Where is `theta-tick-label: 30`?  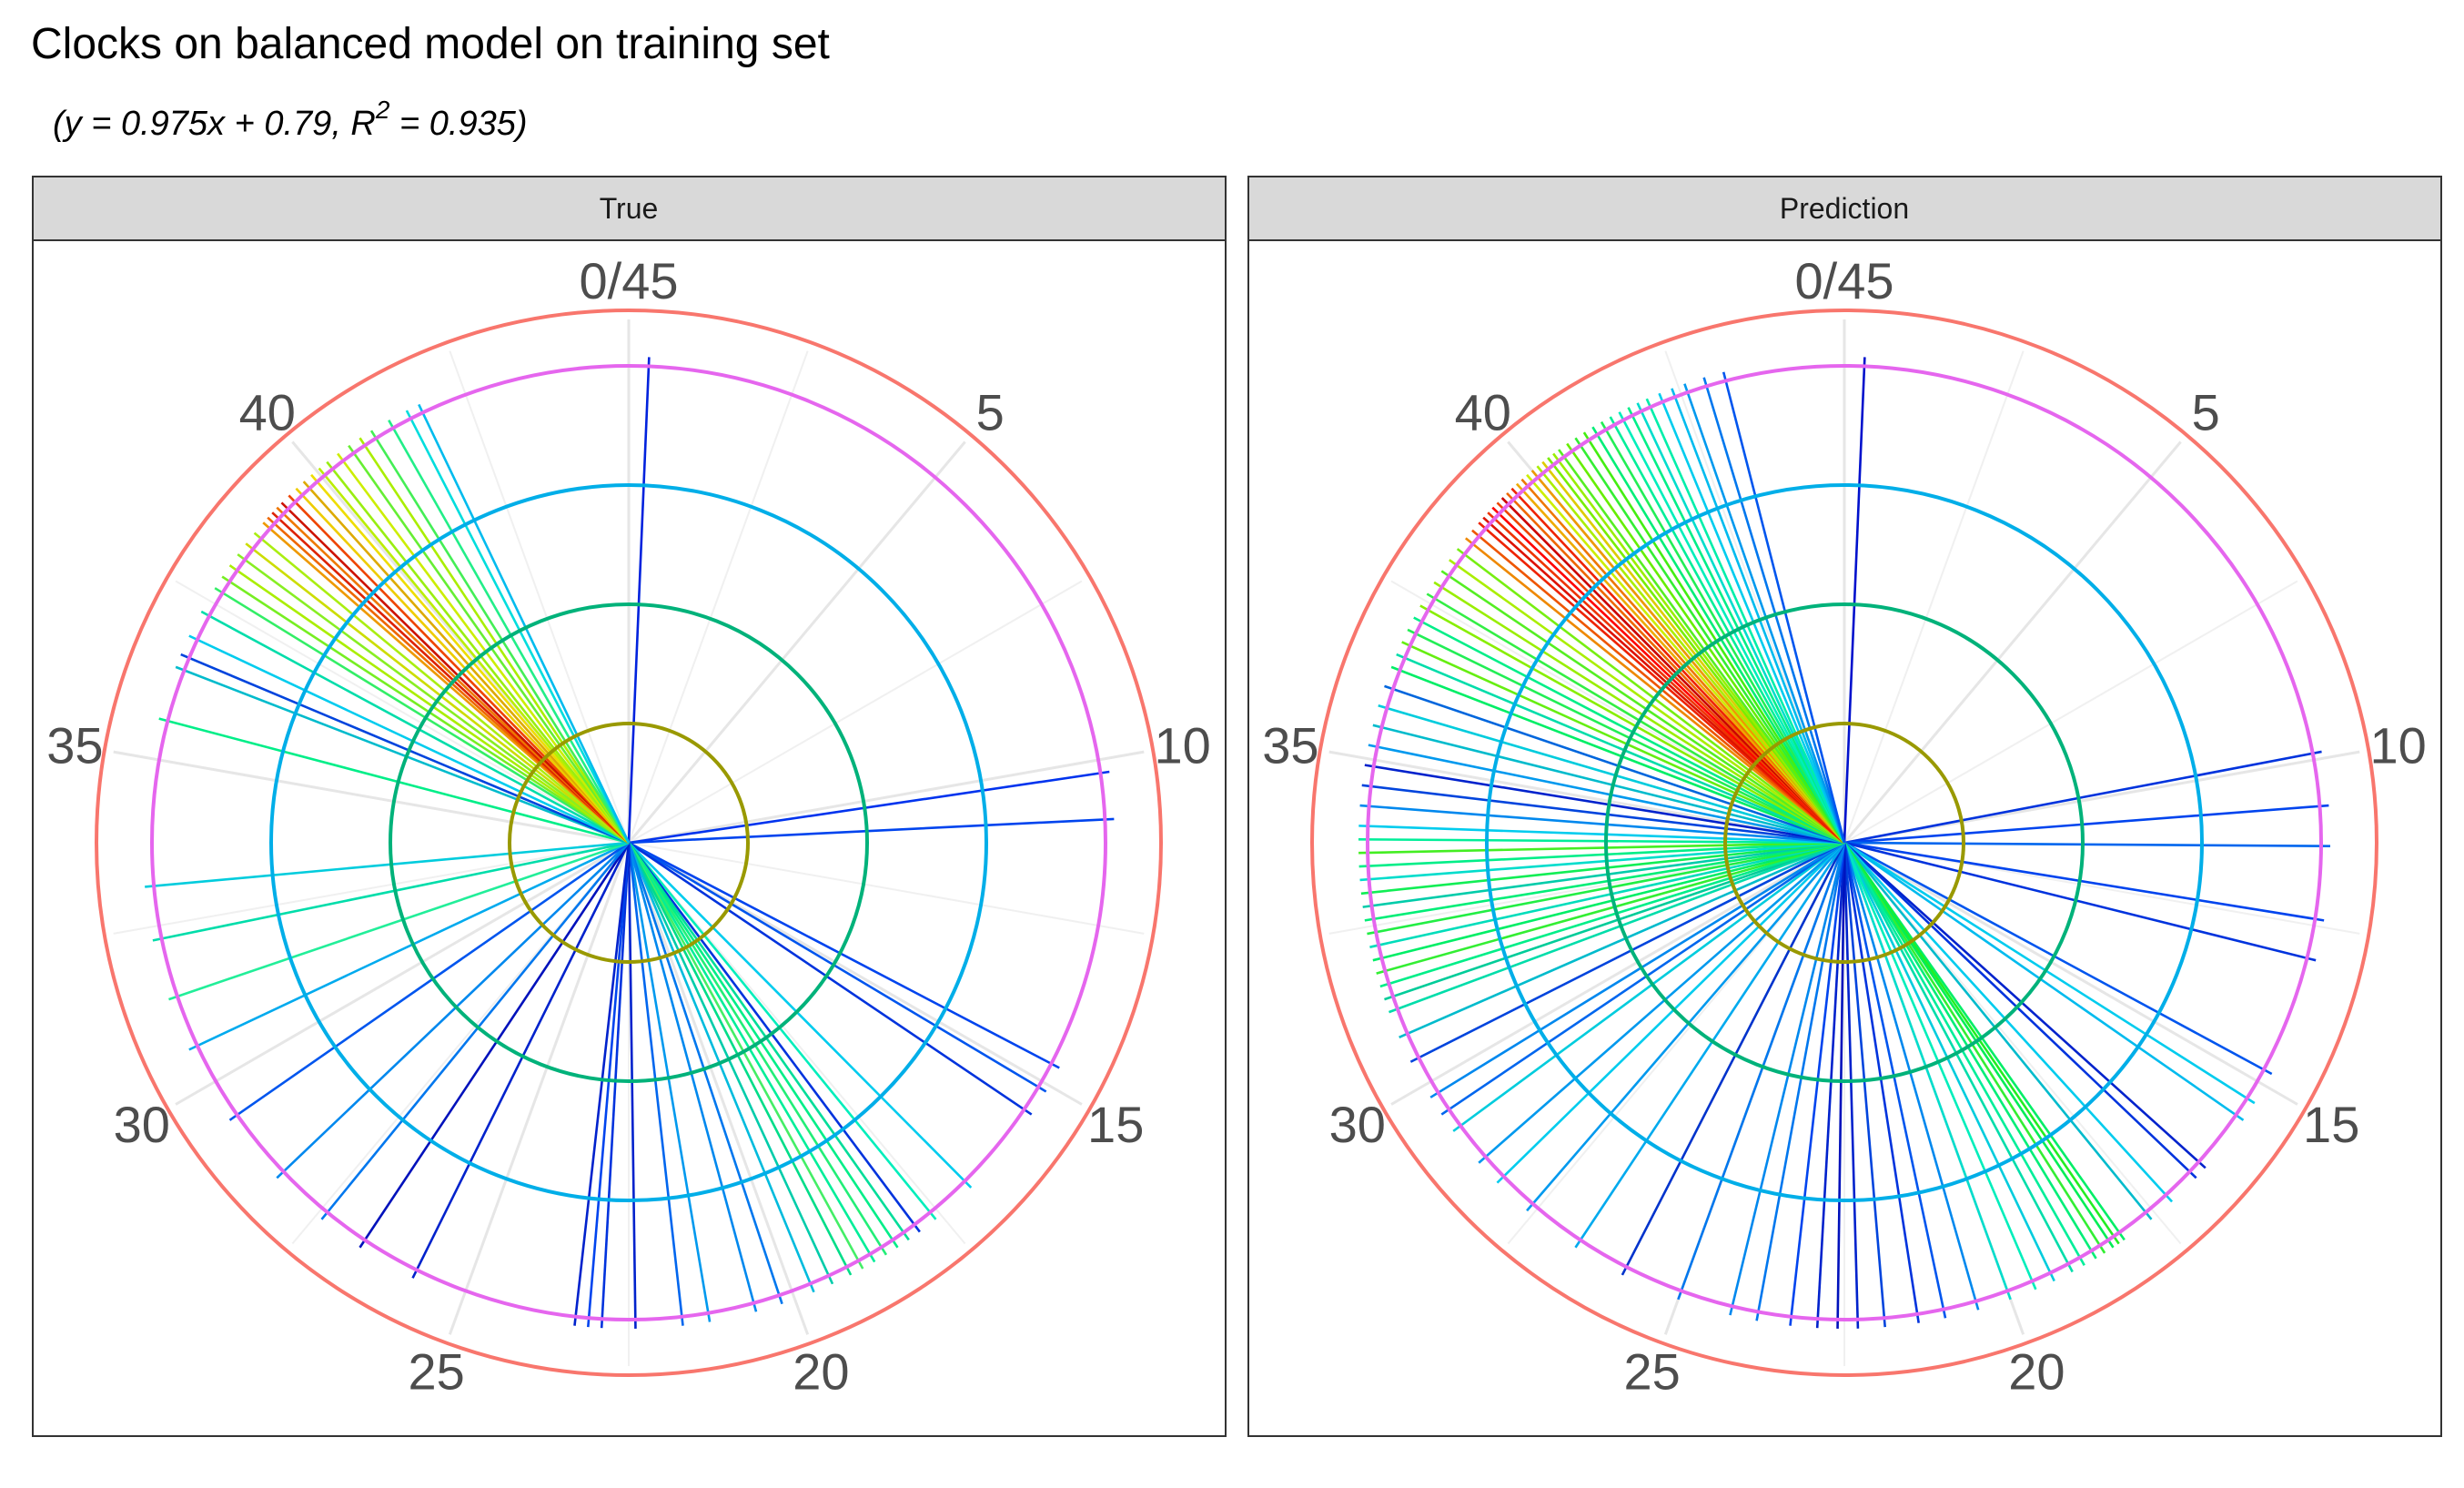
theta-tick-label: 30 is located at coordinates (1357, 1125).